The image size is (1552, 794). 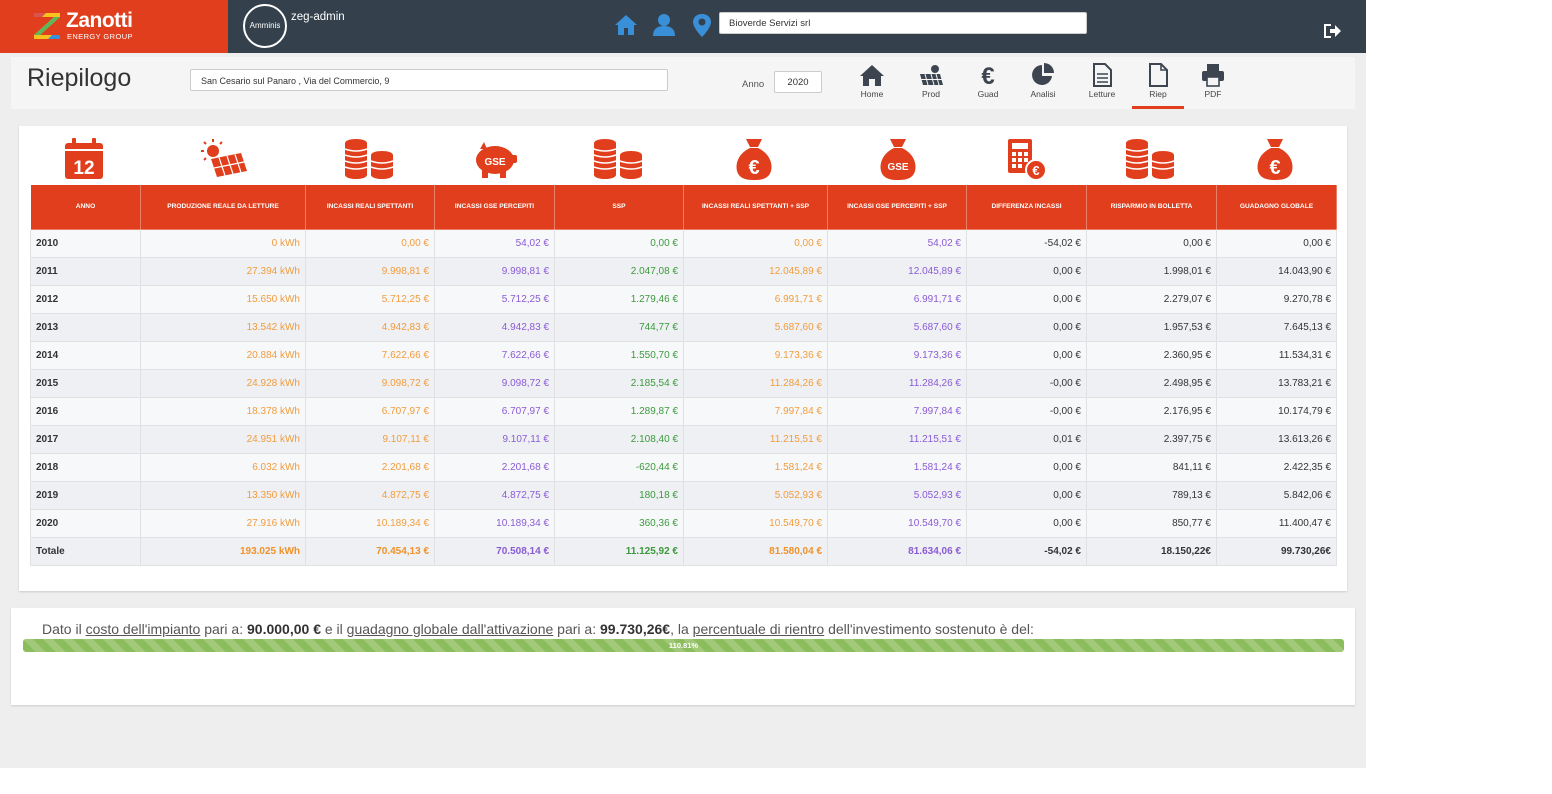 What do you see at coordinates (494, 271) in the screenshot?
I see `value-cell: 9.998,81 €` at bounding box center [494, 271].